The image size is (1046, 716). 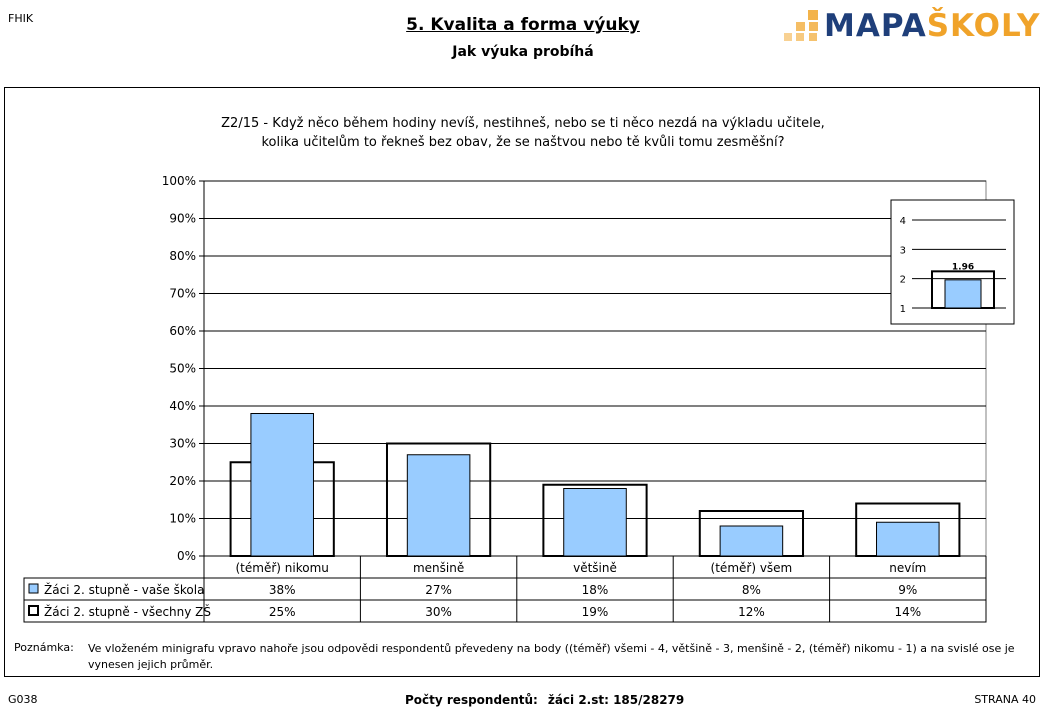 What do you see at coordinates (182, 519) in the screenshot?
I see `y-tick-label: 10%` at bounding box center [182, 519].